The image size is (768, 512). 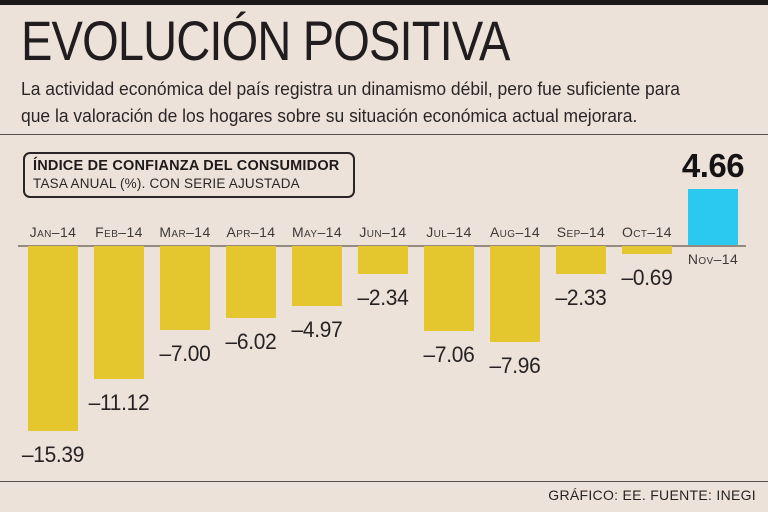 I want to click on month-label: Feb–14, so click(x=119, y=232).